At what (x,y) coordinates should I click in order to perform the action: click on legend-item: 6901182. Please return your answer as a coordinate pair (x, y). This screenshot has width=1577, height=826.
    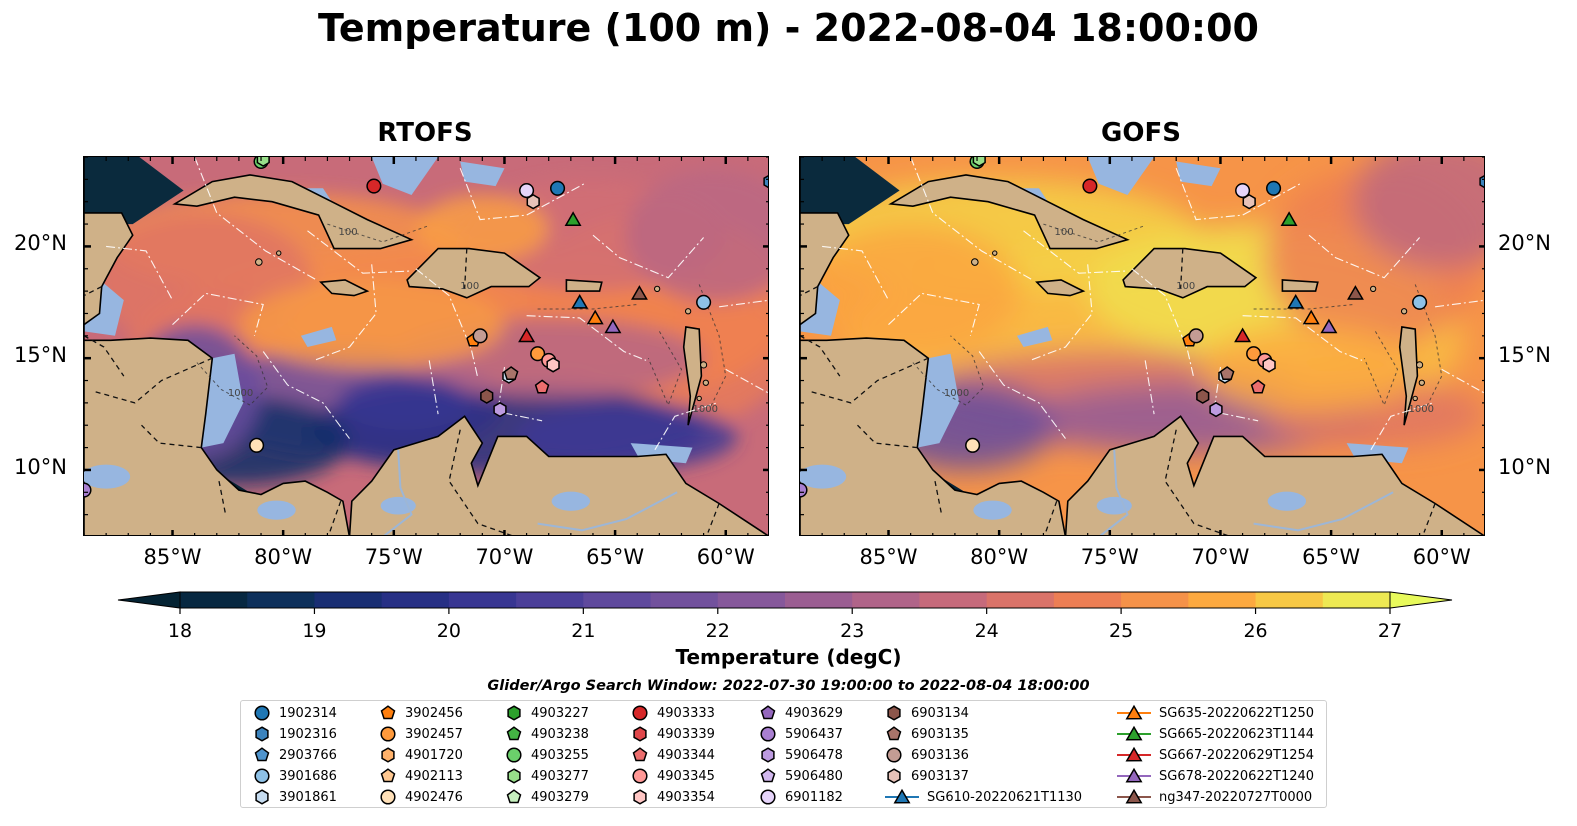
    Looking at the image, I should click on (801, 797).